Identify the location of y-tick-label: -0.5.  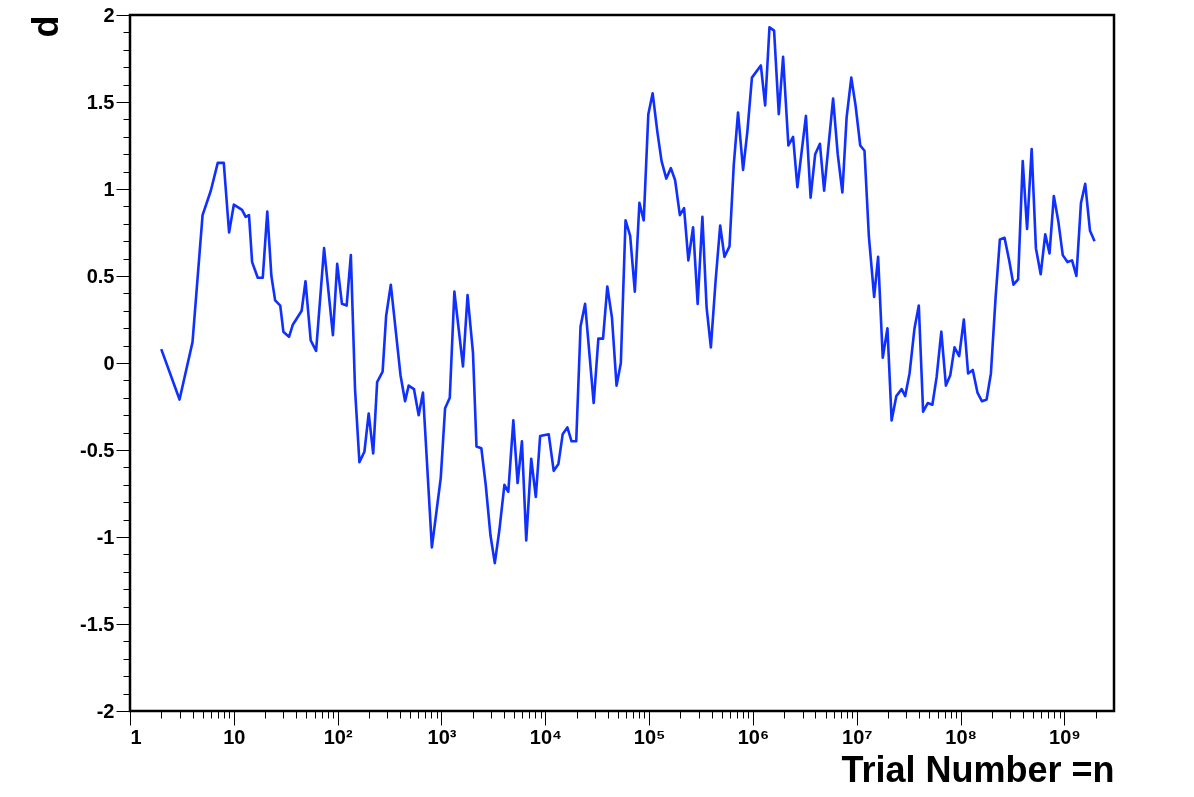
(97, 449).